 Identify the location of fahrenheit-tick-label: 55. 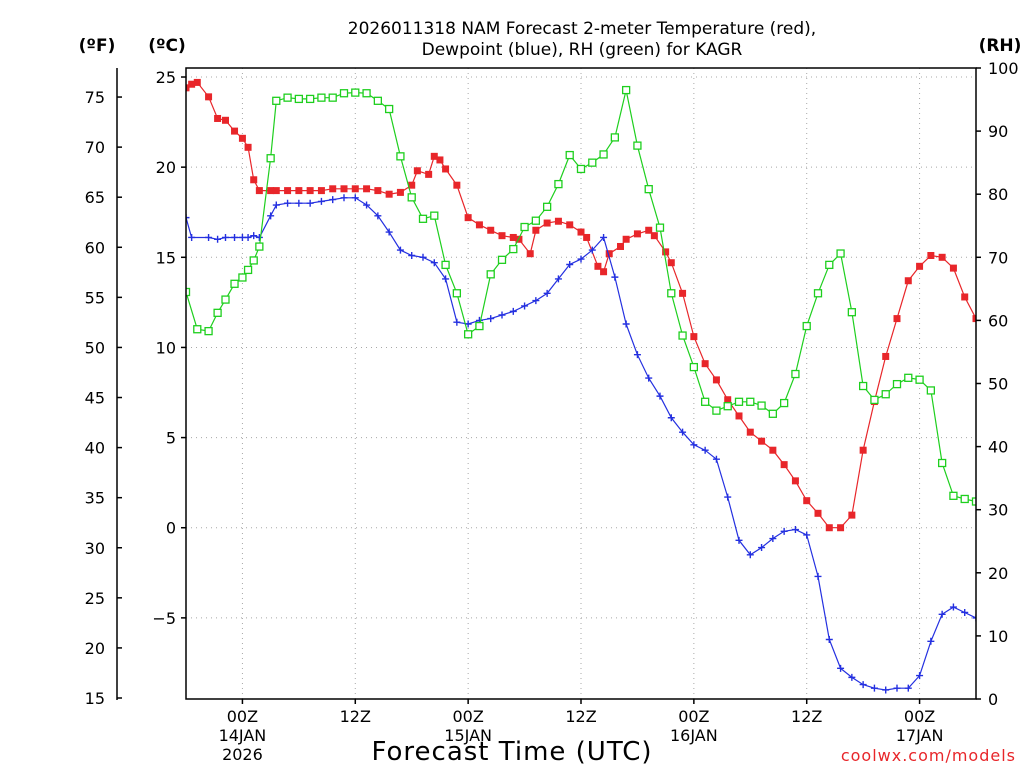
(95, 297).